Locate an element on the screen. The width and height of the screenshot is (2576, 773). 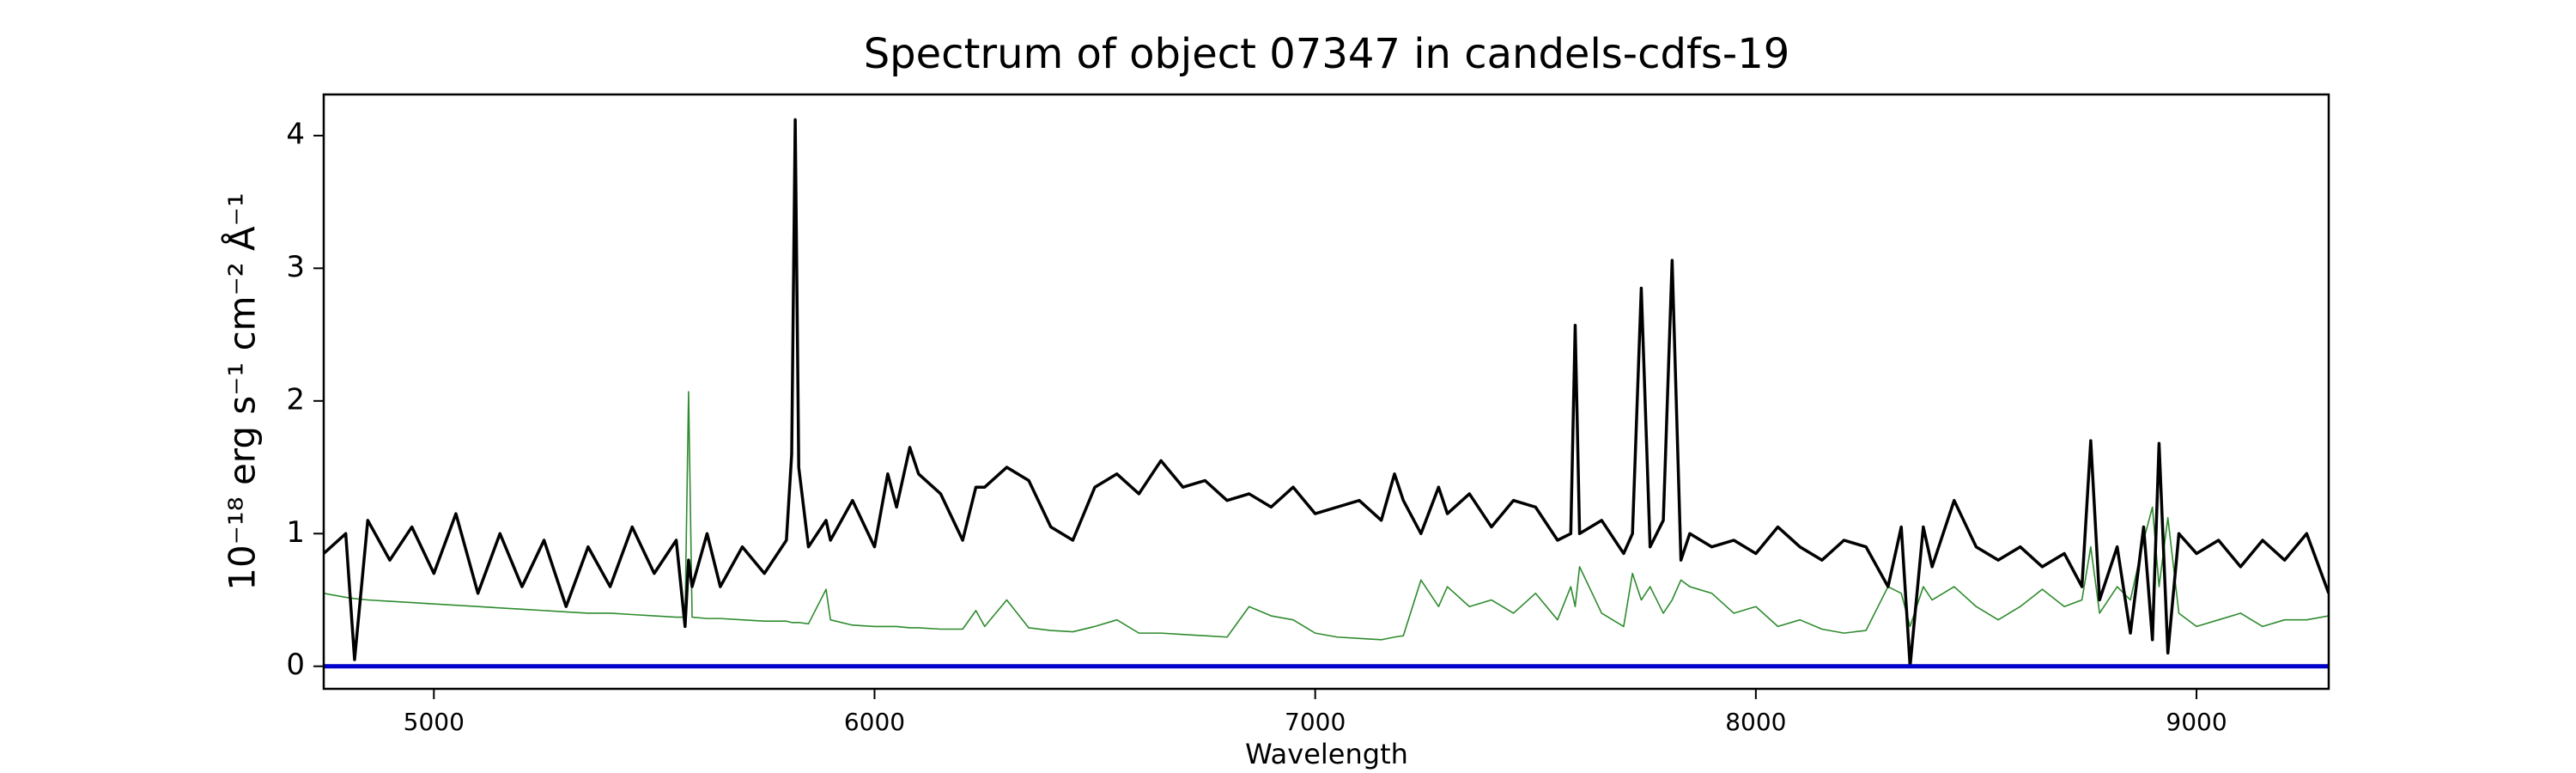
y-tick-label: 1 is located at coordinates (295, 532).